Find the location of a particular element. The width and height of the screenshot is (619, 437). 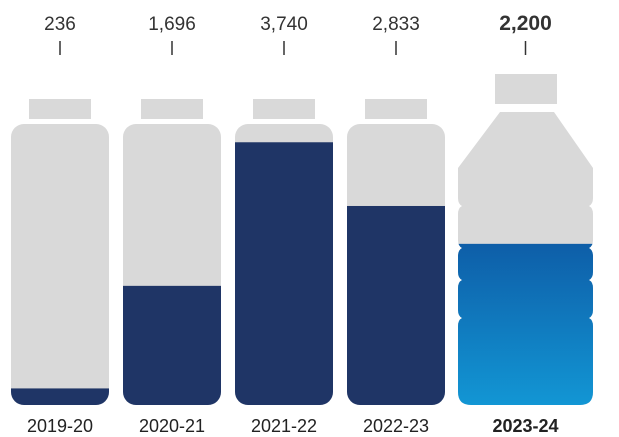

category-label: 2022-23 is located at coordinates (396, 426).